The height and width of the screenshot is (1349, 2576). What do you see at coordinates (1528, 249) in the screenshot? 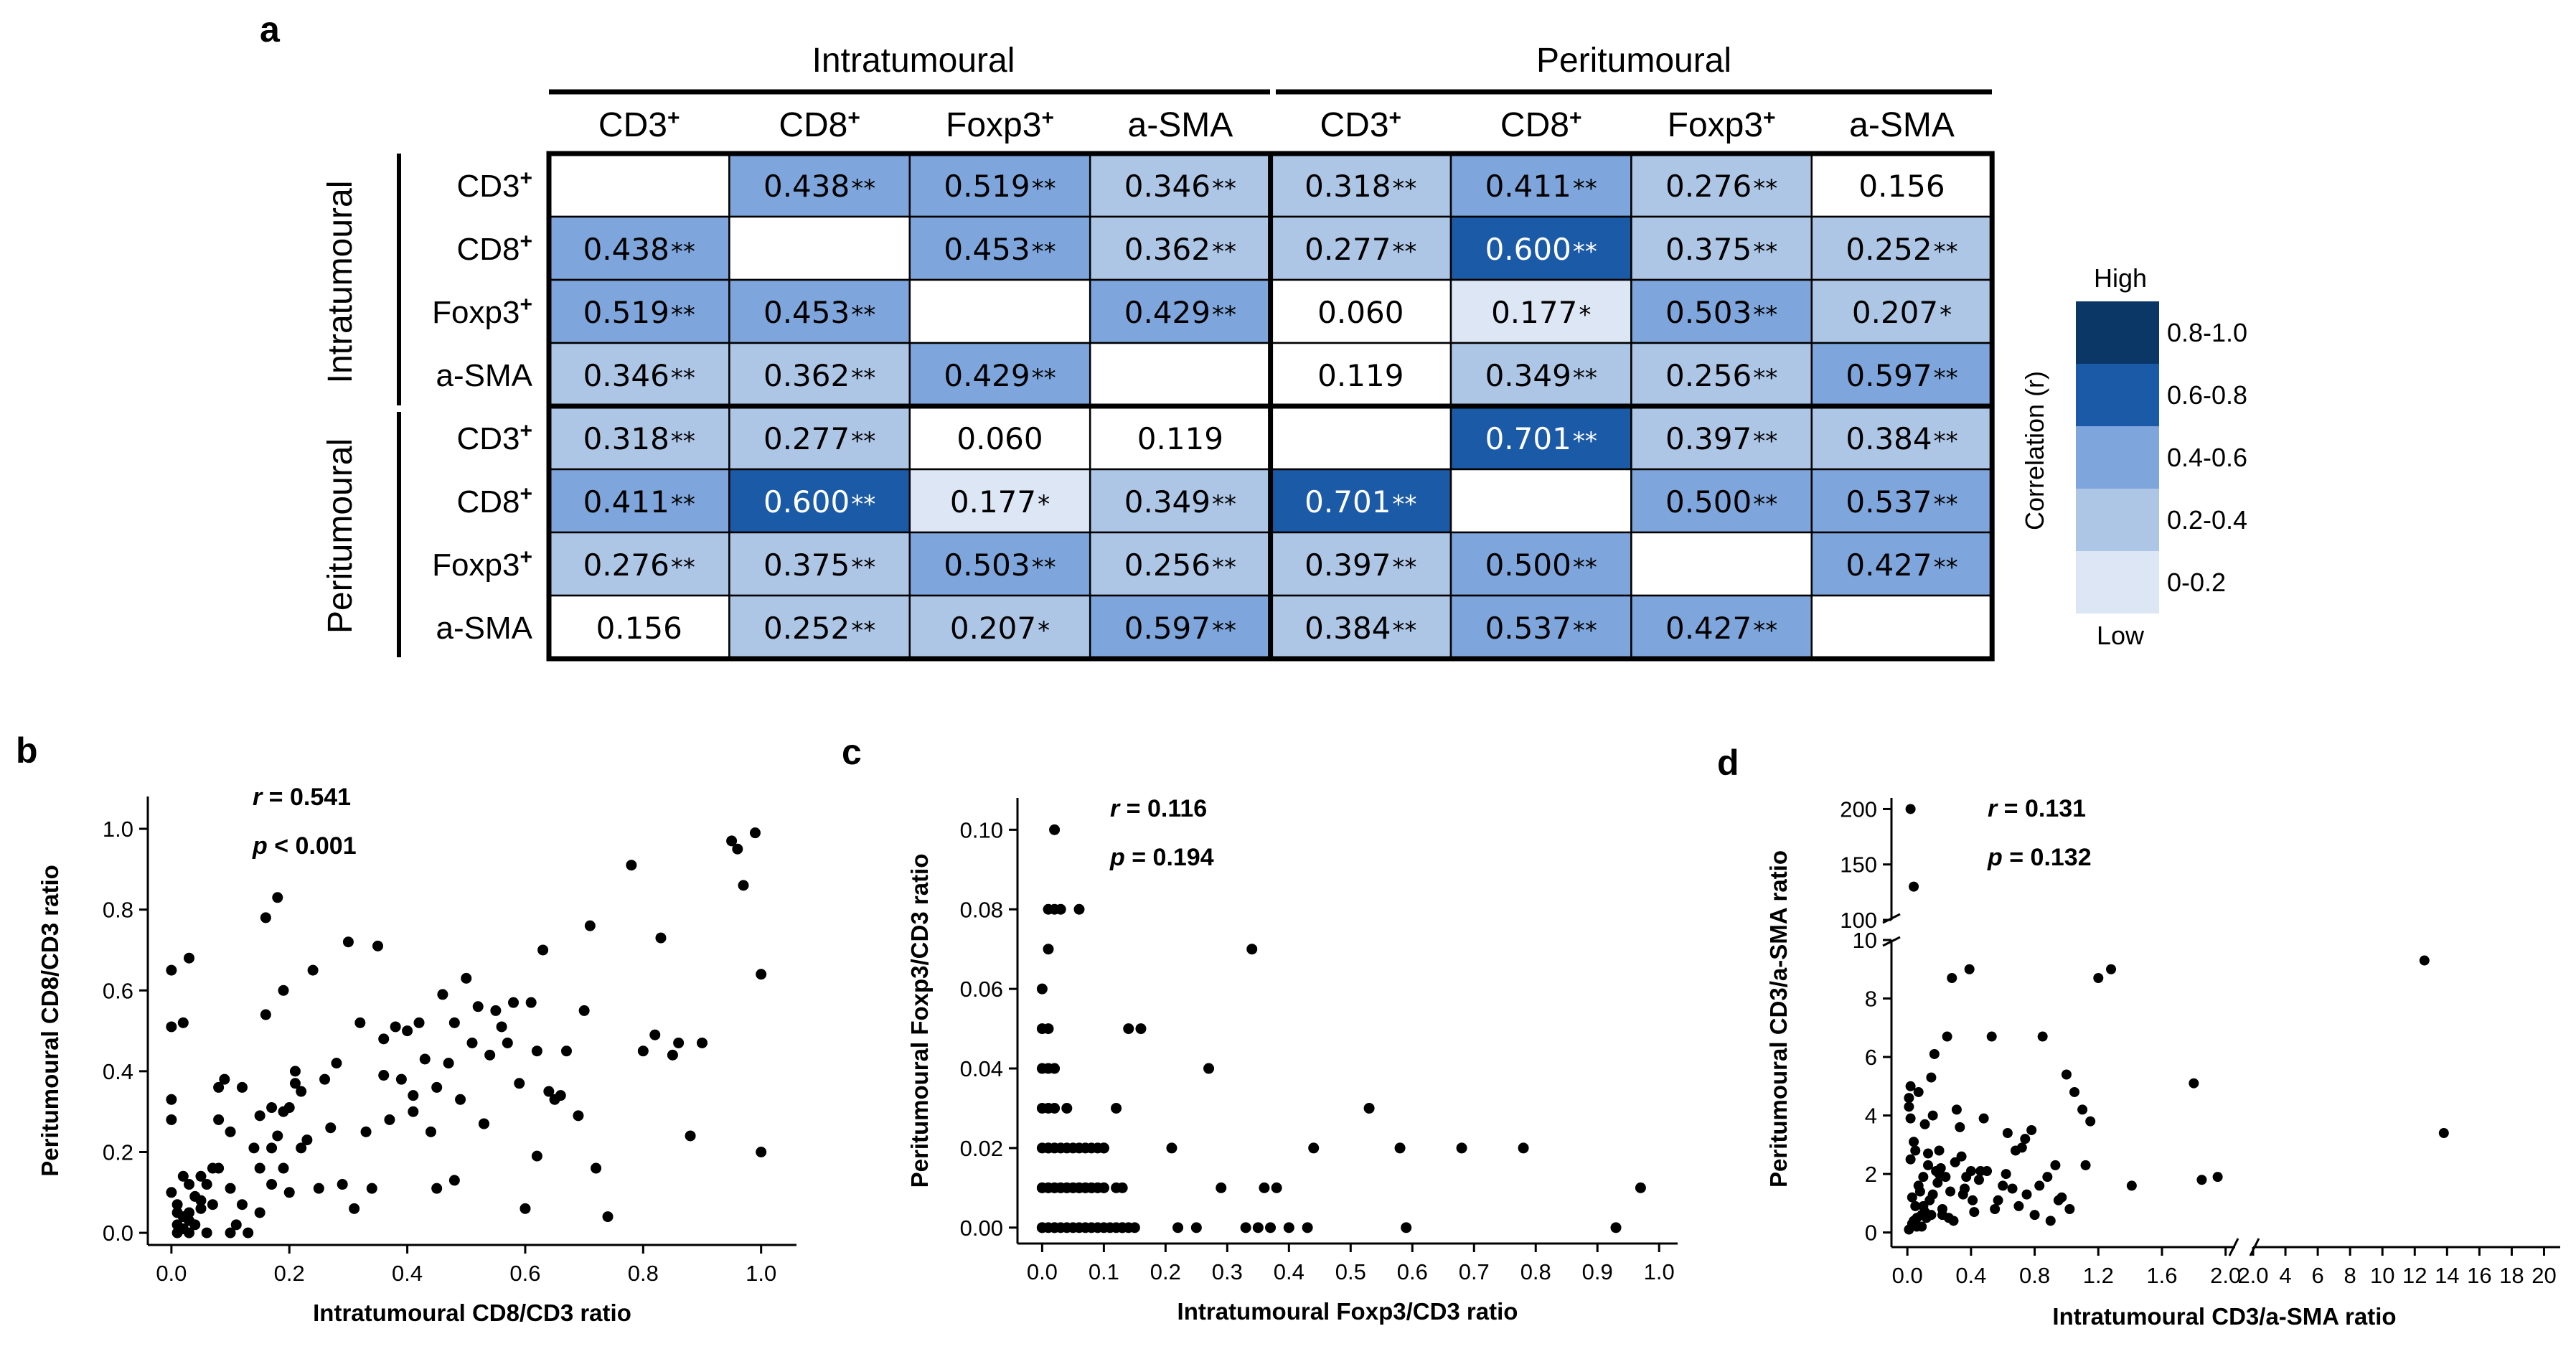
I see `heatmap-value-number: 0.600` at bounding box center [1528, 249].